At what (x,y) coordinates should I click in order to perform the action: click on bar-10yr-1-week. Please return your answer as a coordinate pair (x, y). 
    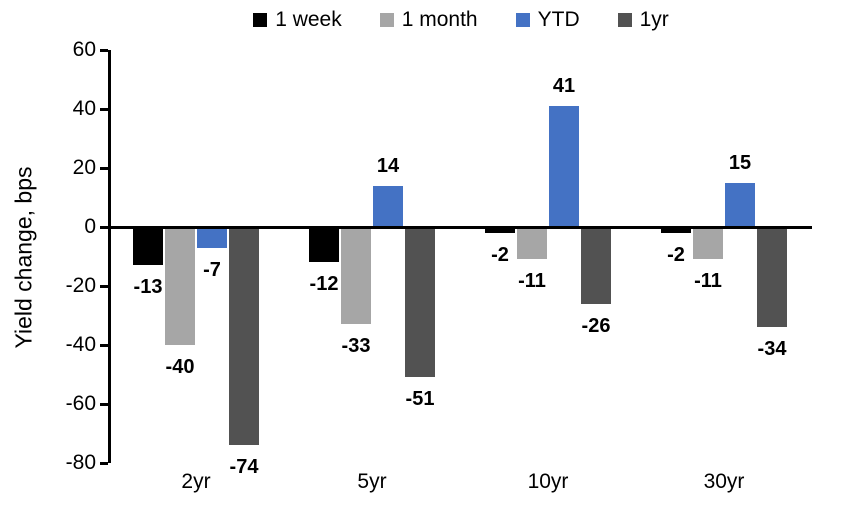
    Looking at the image, I should click on (500, 230).